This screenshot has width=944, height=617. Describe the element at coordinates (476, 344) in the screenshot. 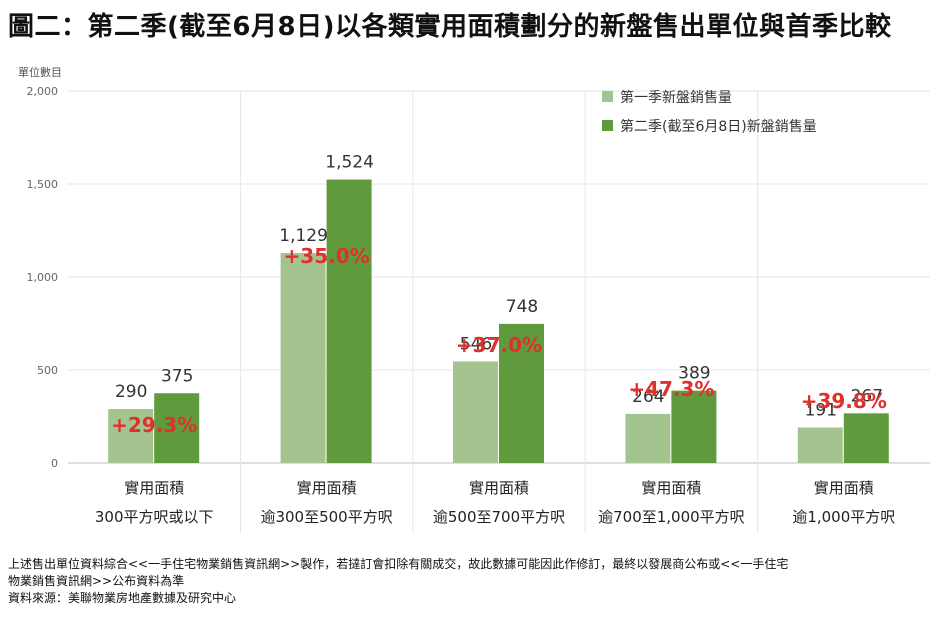

I see `data-label: 546` at that location.